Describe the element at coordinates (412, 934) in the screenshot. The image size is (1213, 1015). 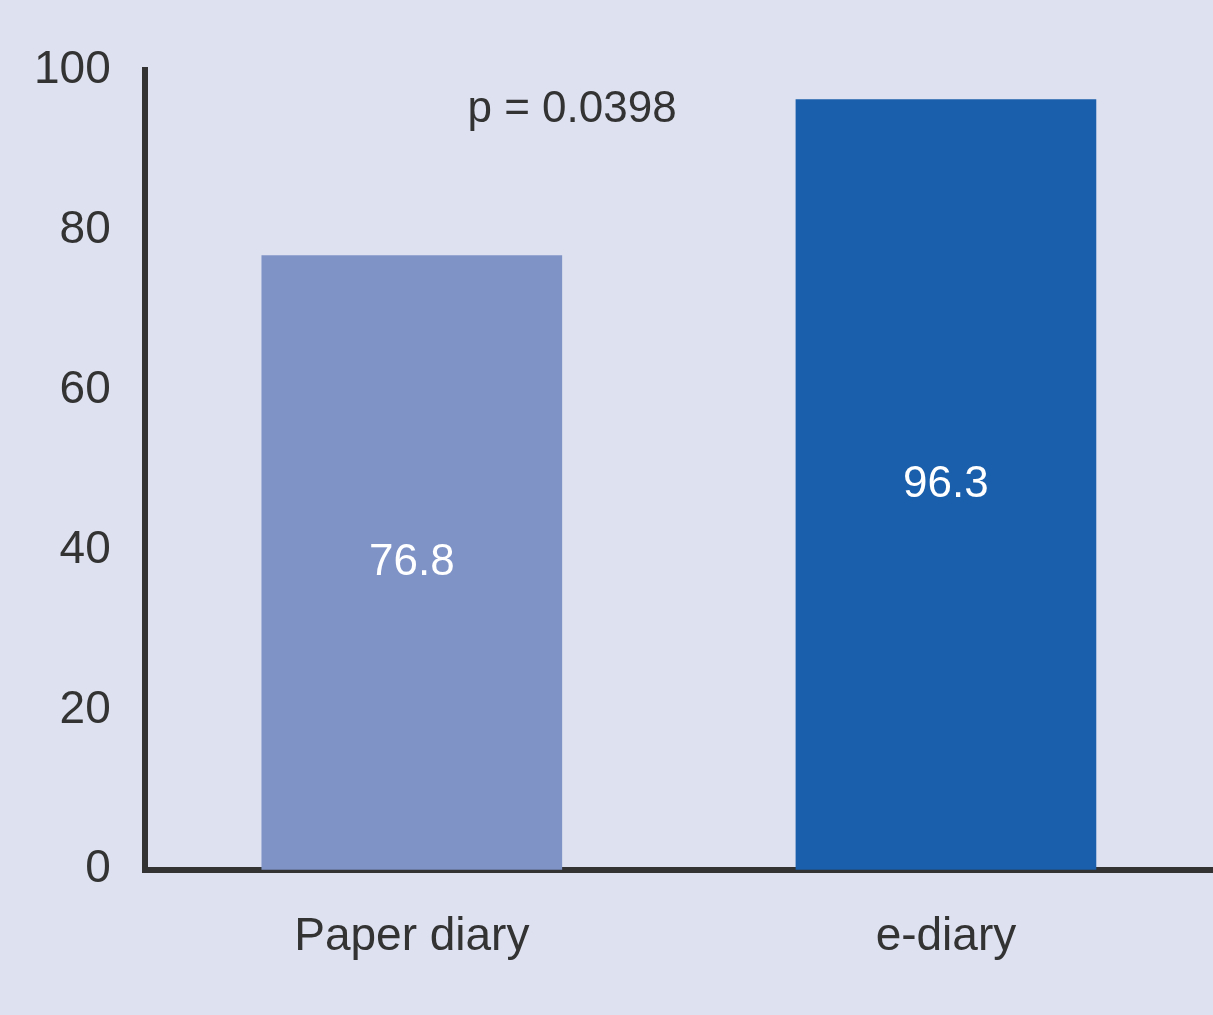
I see `x-tick-label: Paper diary` at that location.